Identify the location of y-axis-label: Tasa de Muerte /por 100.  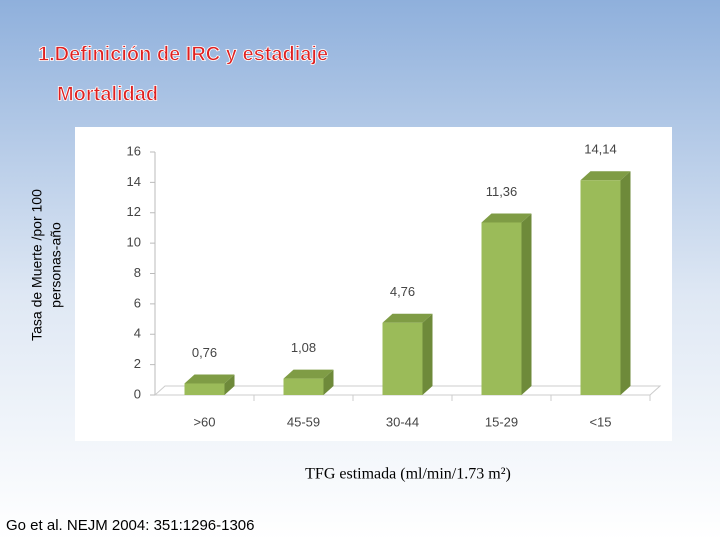
(37, 265).